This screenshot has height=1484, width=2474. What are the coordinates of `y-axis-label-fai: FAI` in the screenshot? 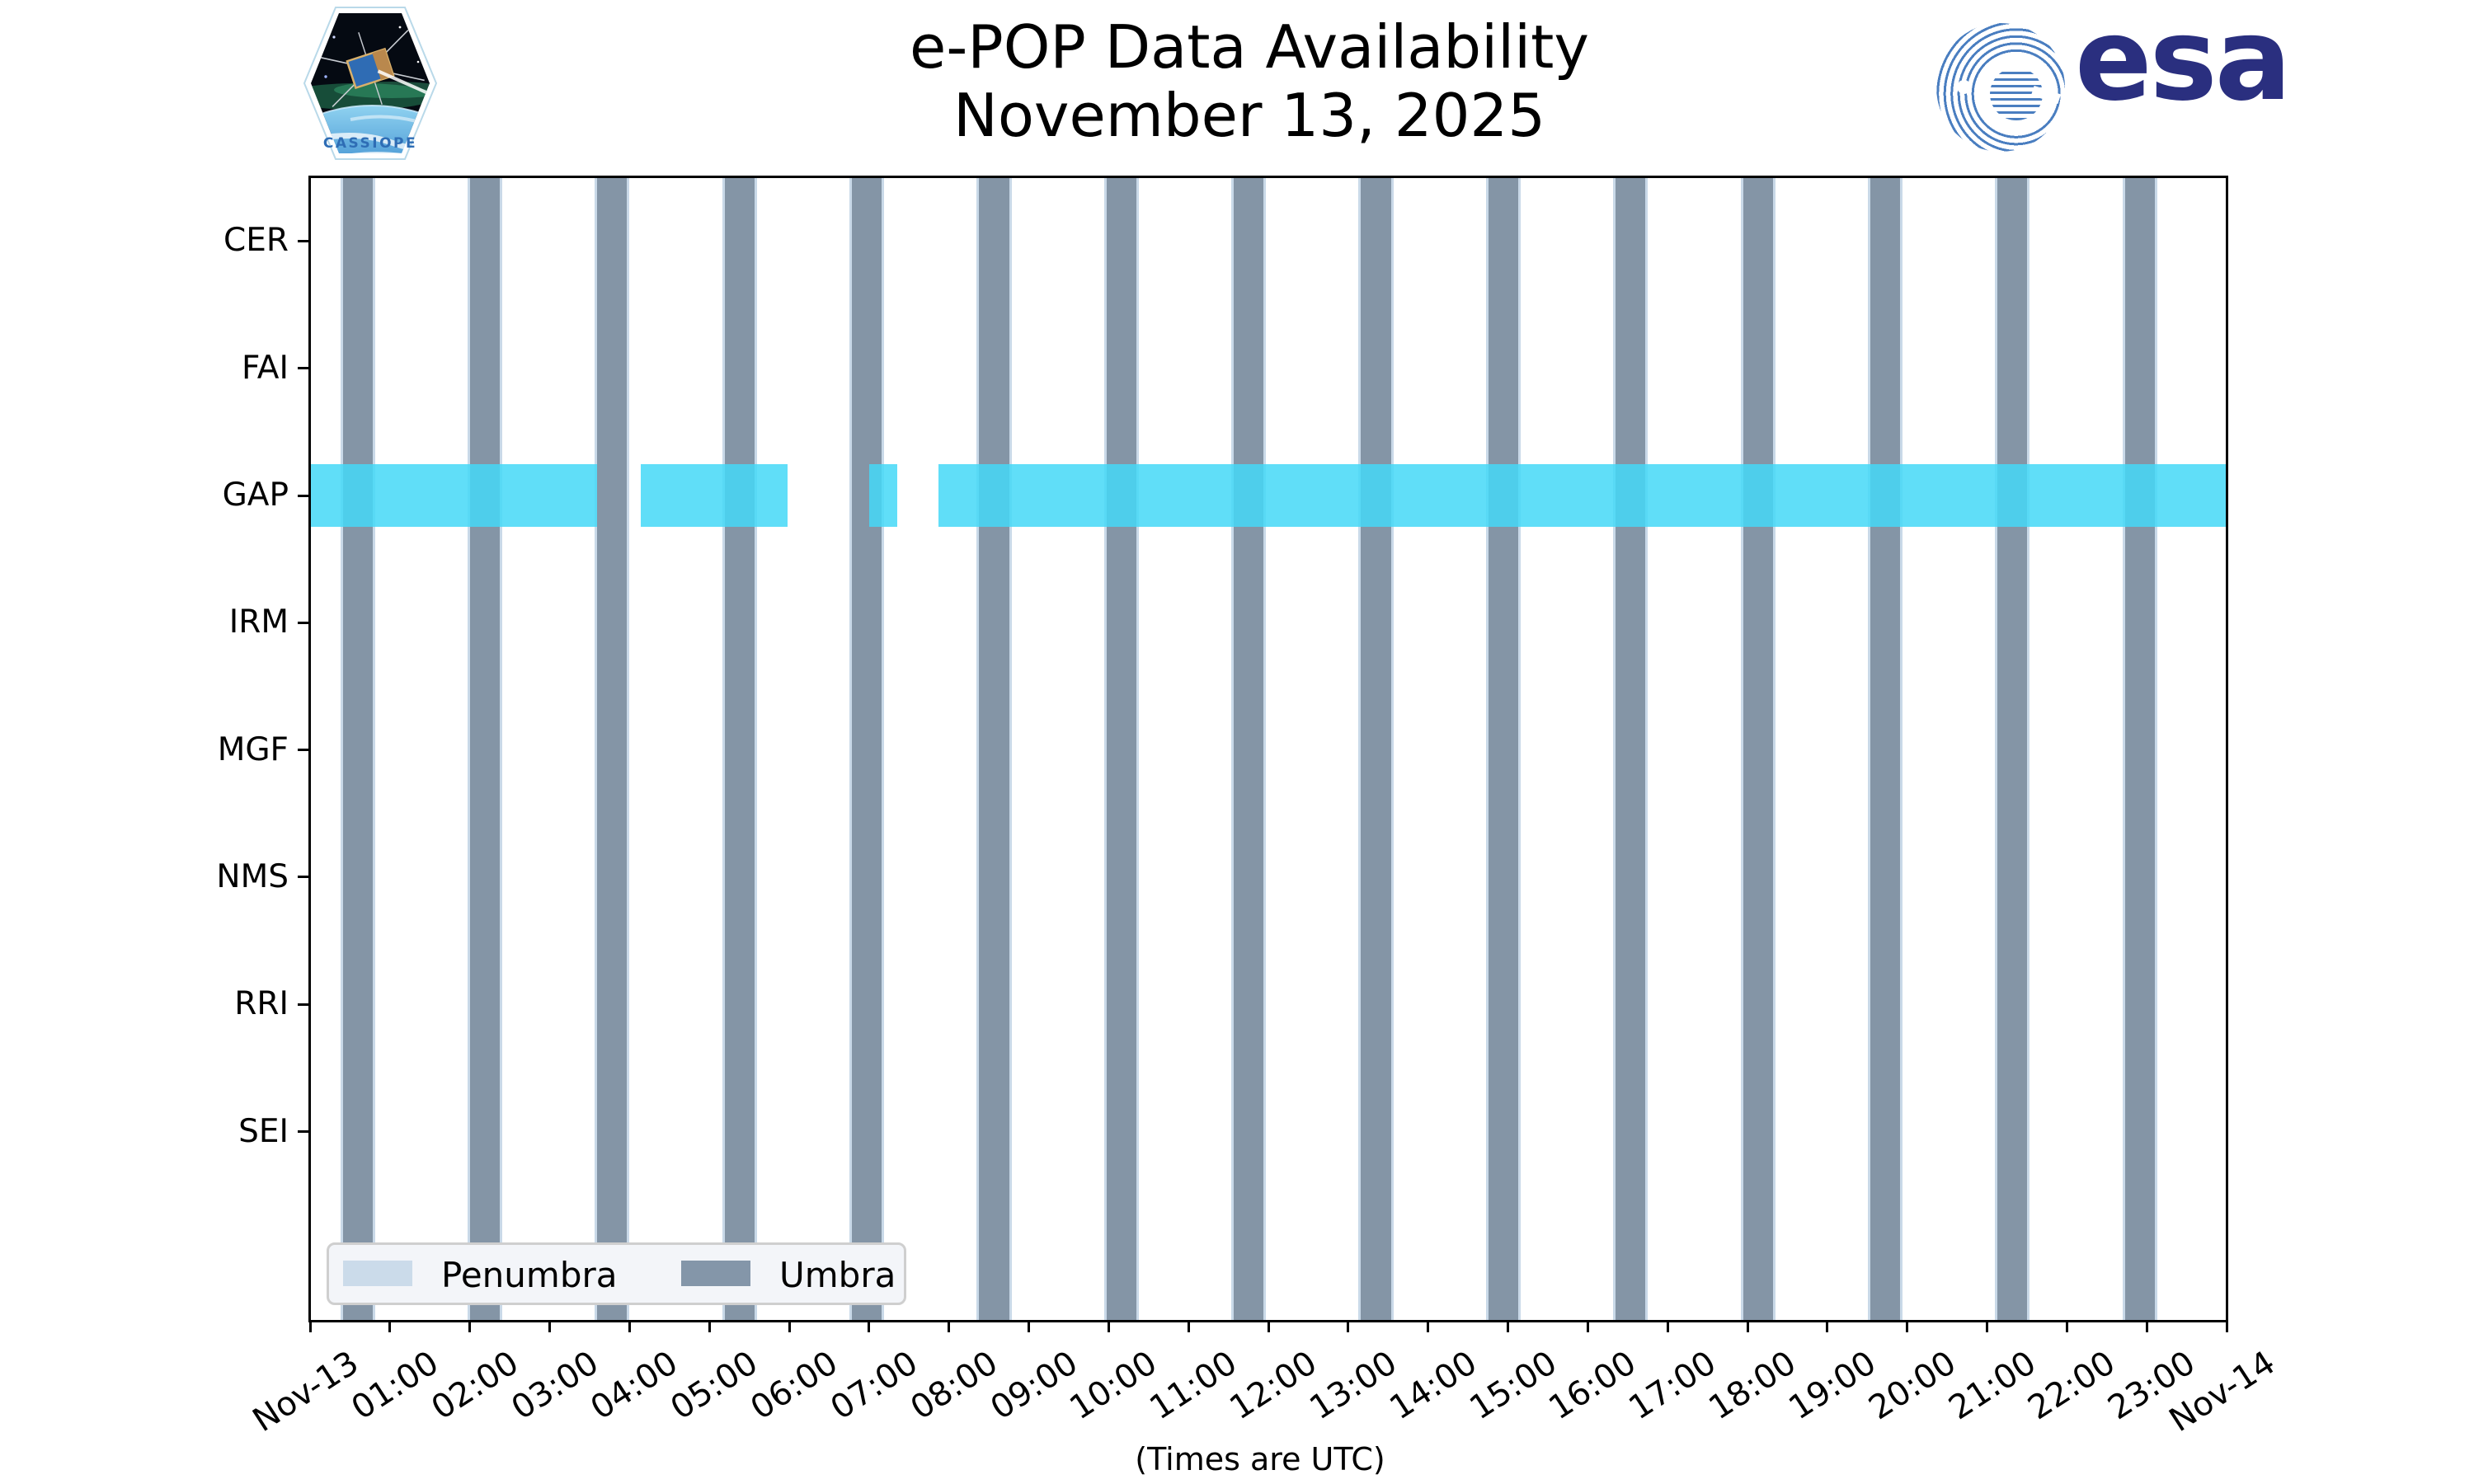 It's located at (265, 368).